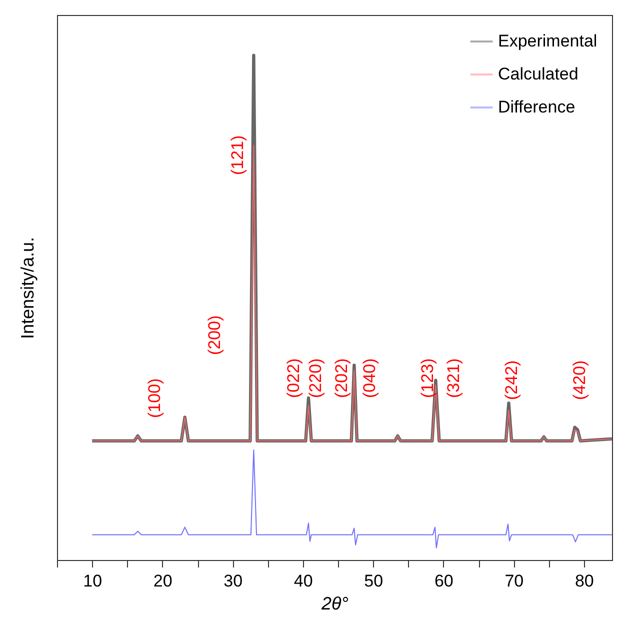 The height and width of the screenshot is (626, 619). Describe the element at coordinates (511, 380) in the screenshot. I see `annotation: (242)` at that location.